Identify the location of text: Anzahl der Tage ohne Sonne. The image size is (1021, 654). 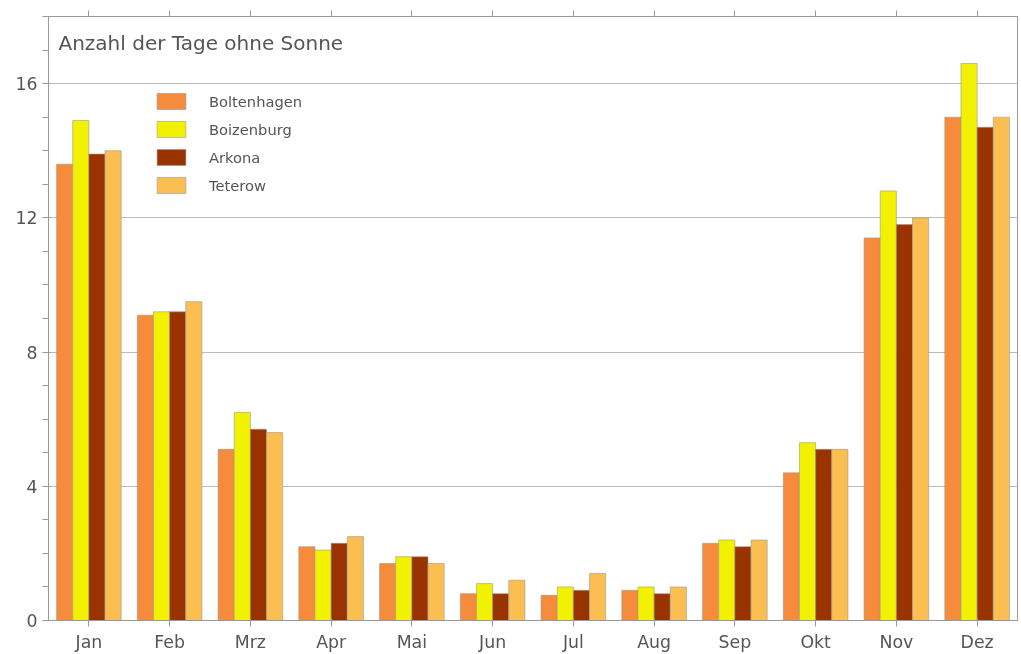
(201, 42).